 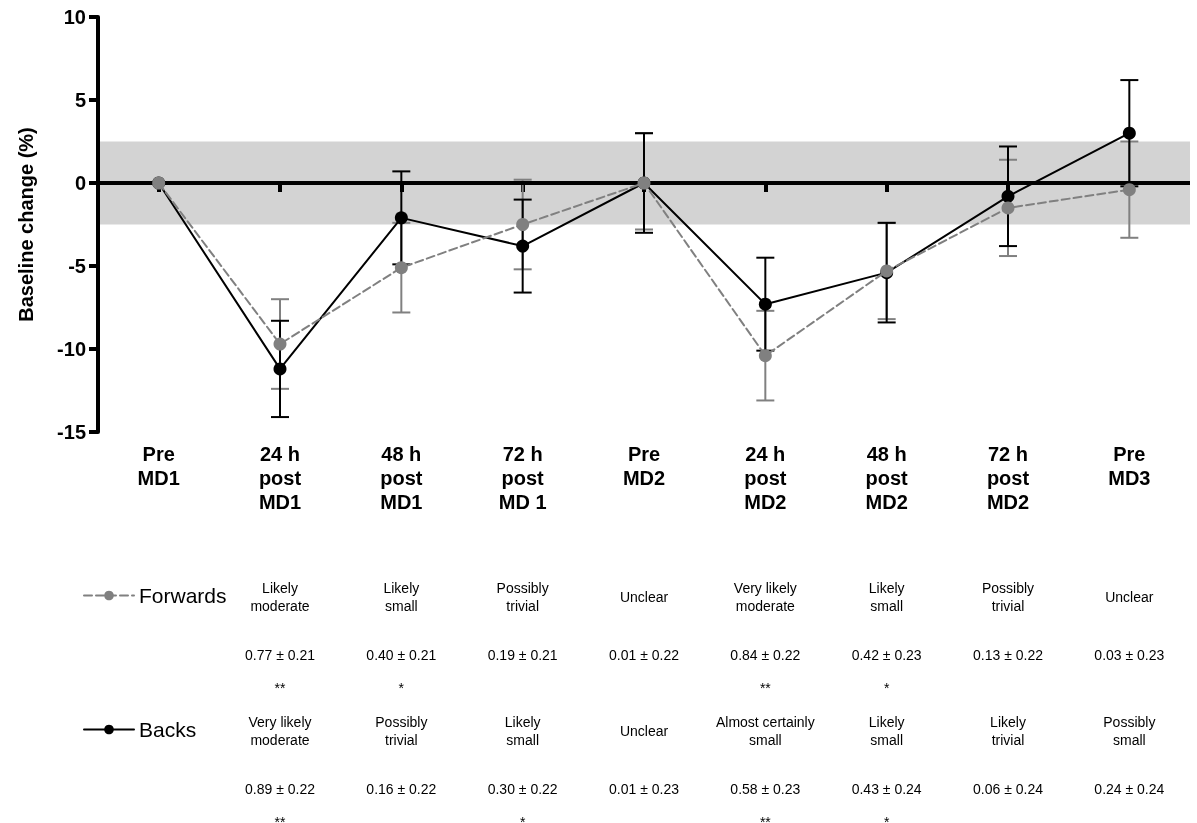 I want to click on text: 0.89 ± 0.22 **, so click(x=280, y=801).